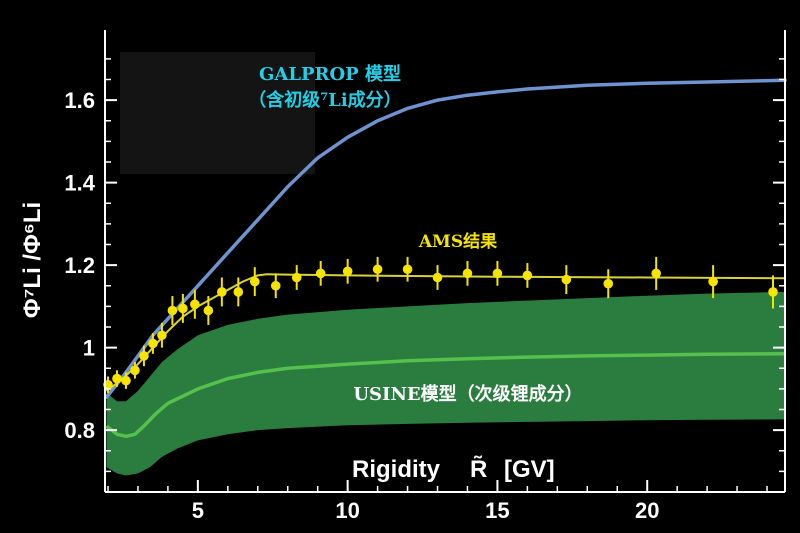 This screenshot has height=533, width=800. What do you see at coordinates (347, 510) in the screenshot?
I see `x-tick-label: 10` at bounding box center [347, 510].